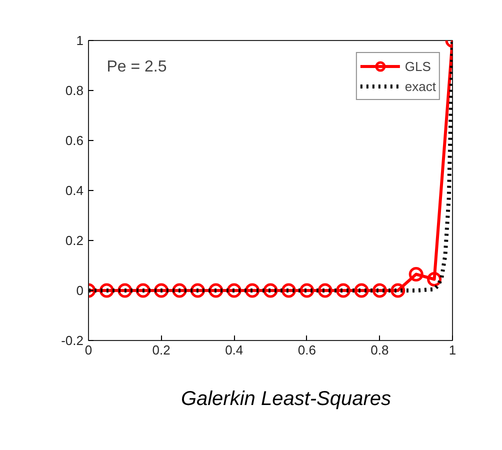 The height and width of the screenshot is (450, 502). What do you see at coordinates (379, 350) in the screenshot?
I see `x-tick-label: 0.8` at bounding box center [379, 350].